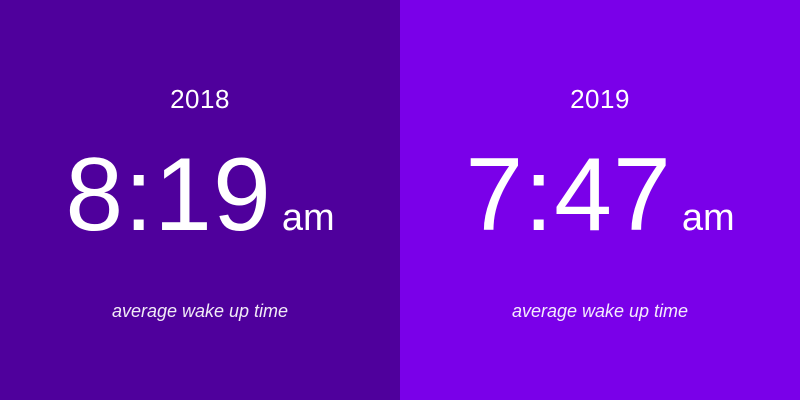 This screenshot has width=800, height=400. I want to click on time-value: 8:19, so click(168, 195).